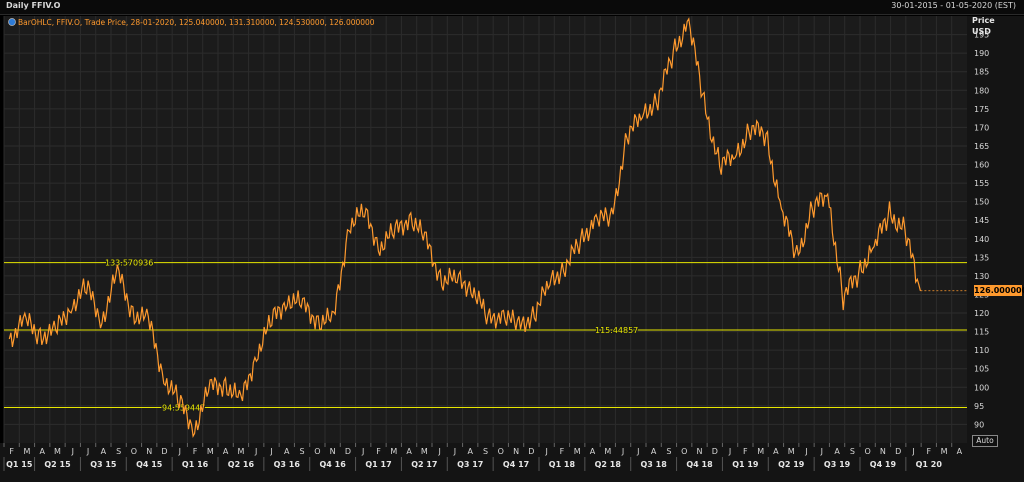  Describe the element at coordinates (981, 127) in the screenshot. I see `y-tick-label: 170` at that location.